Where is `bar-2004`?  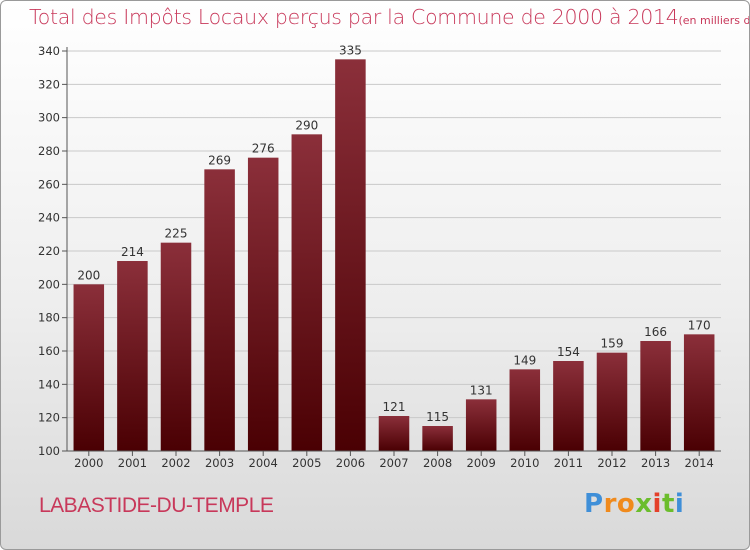
bar-2004 is located at coordinates (263, 304).